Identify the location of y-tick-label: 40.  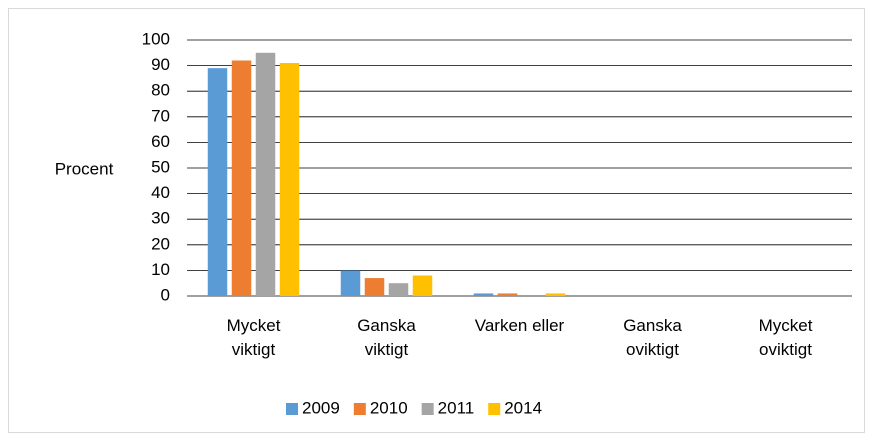
(160, 192).